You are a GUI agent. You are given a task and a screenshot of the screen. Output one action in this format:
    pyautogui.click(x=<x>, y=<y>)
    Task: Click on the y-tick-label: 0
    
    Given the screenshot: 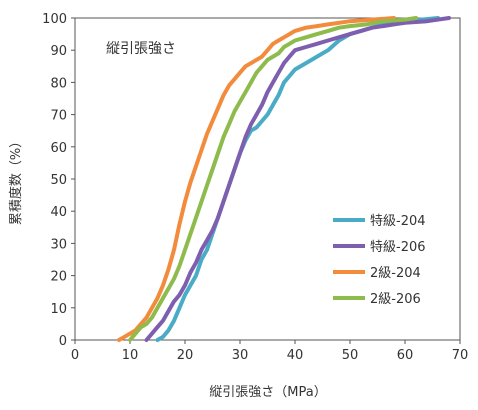 What is the action you would take?
    pyautogui.click(x=63, y=341)
    